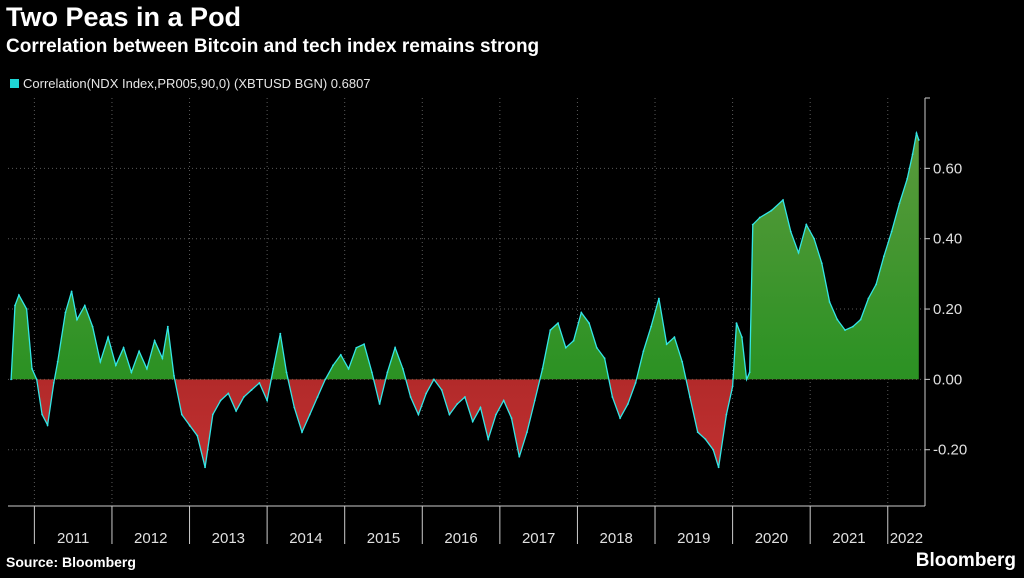 The image size is (1024, 578). What do you see at coordinates (947, 168) in the screenshot?
I see `y-tick-label: 0.60` at bounding box center [947, 168].